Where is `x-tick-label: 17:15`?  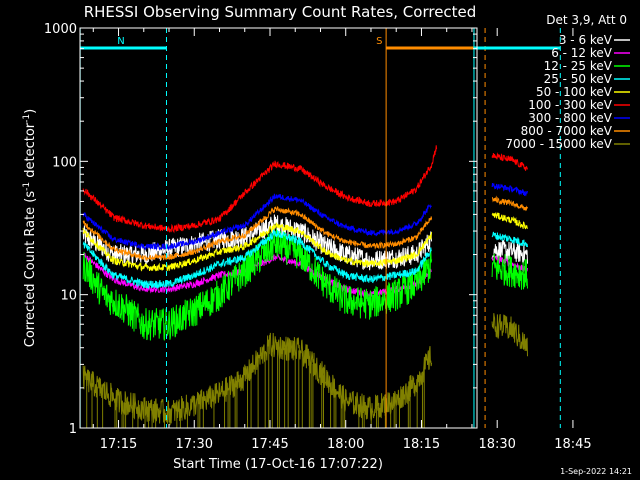
x-tick-label: 17:15 is located at coordinates (118, 444).